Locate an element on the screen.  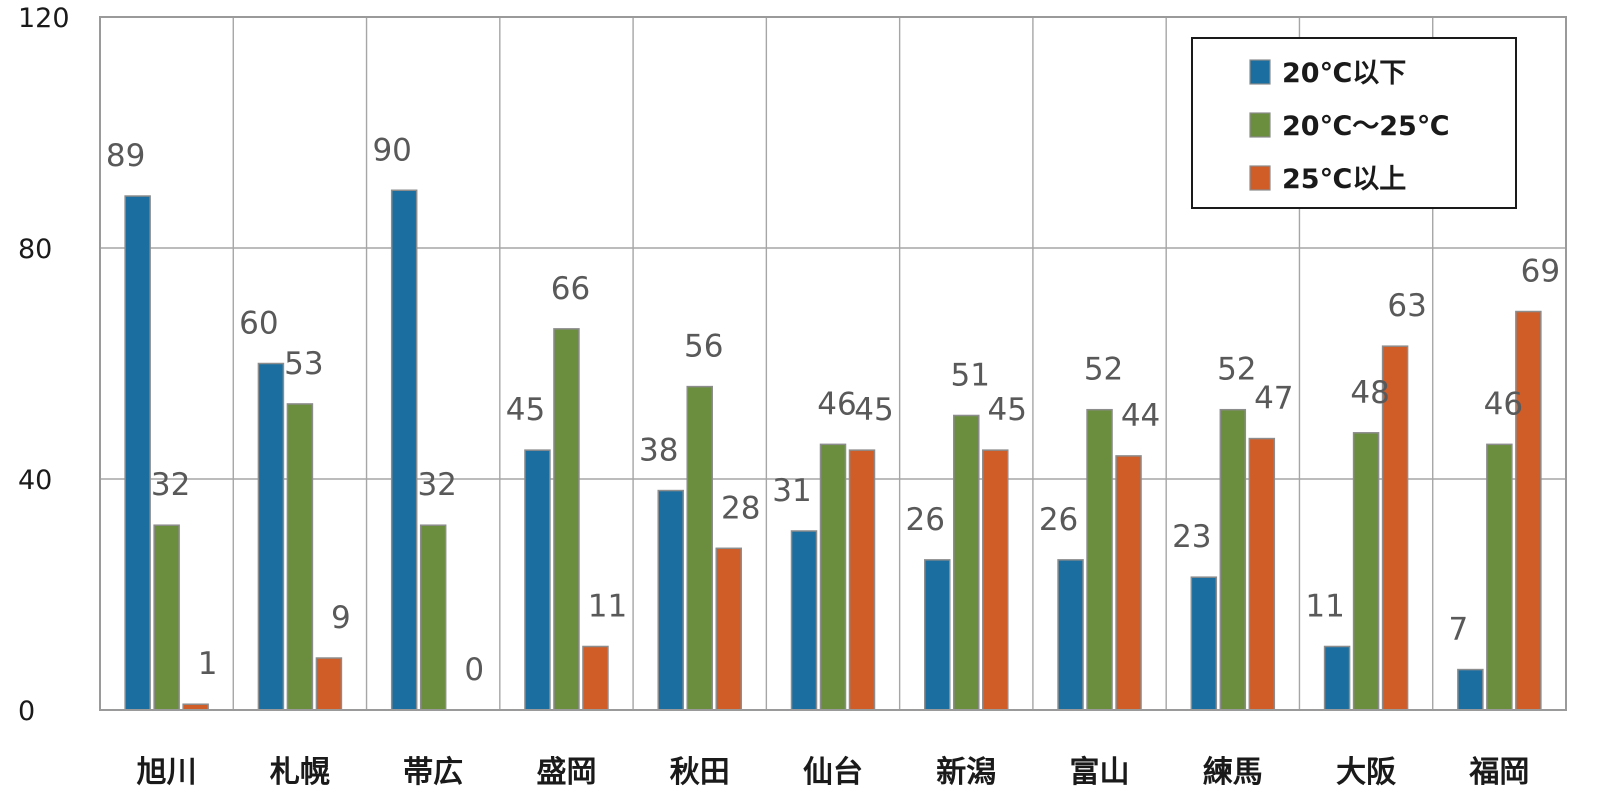
data-label: 28 is located at coordinates (740, 508).